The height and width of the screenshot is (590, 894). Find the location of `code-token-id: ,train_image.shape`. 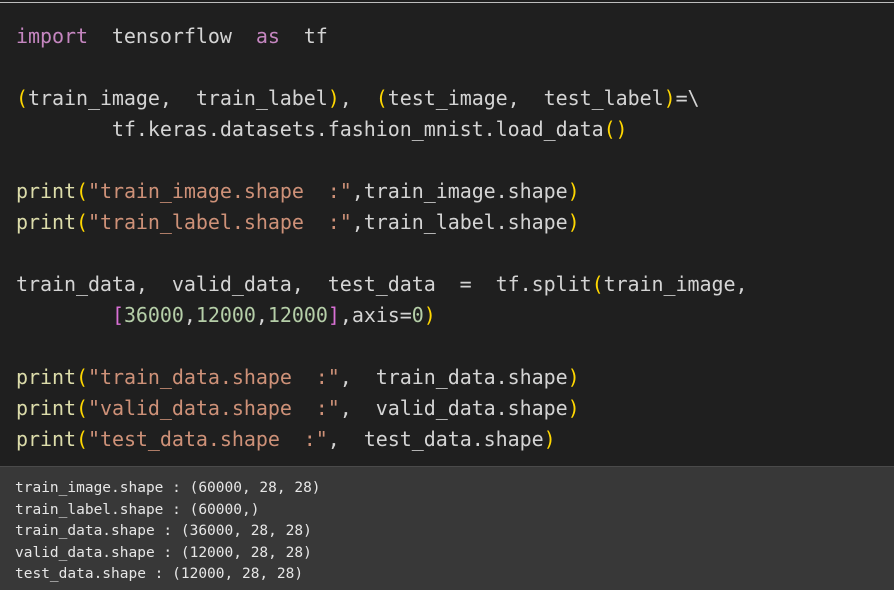

code-token-id: ,train_image.shape is located at coordinates (459, 191).